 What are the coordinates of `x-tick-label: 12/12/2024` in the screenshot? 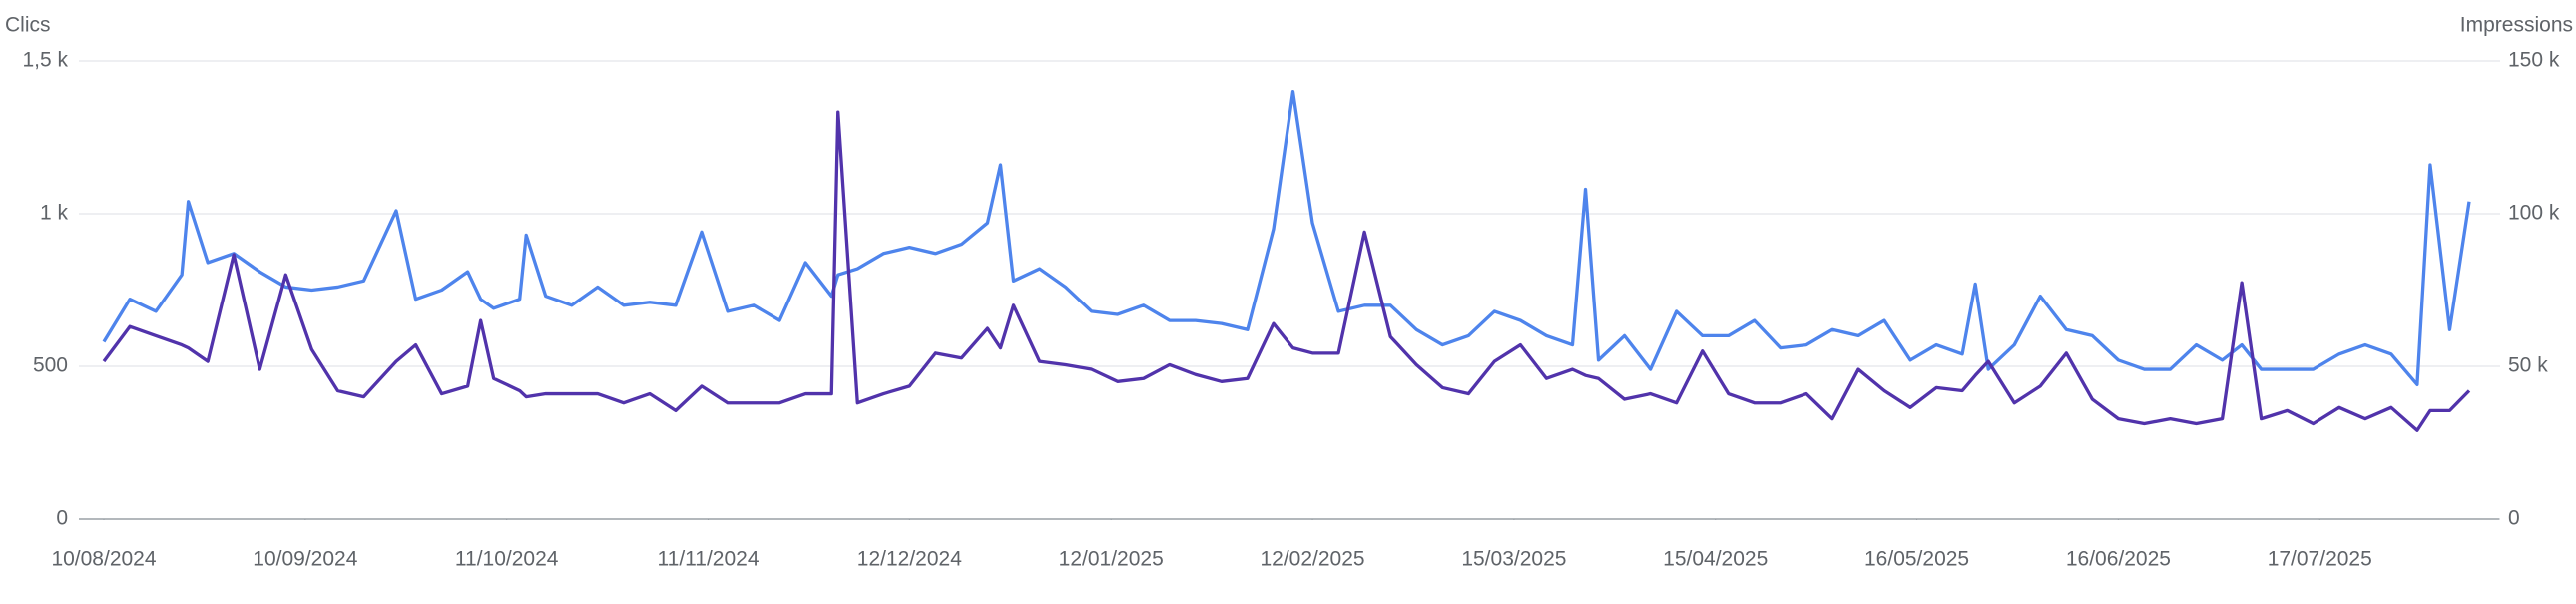 It's located at (910, 559).